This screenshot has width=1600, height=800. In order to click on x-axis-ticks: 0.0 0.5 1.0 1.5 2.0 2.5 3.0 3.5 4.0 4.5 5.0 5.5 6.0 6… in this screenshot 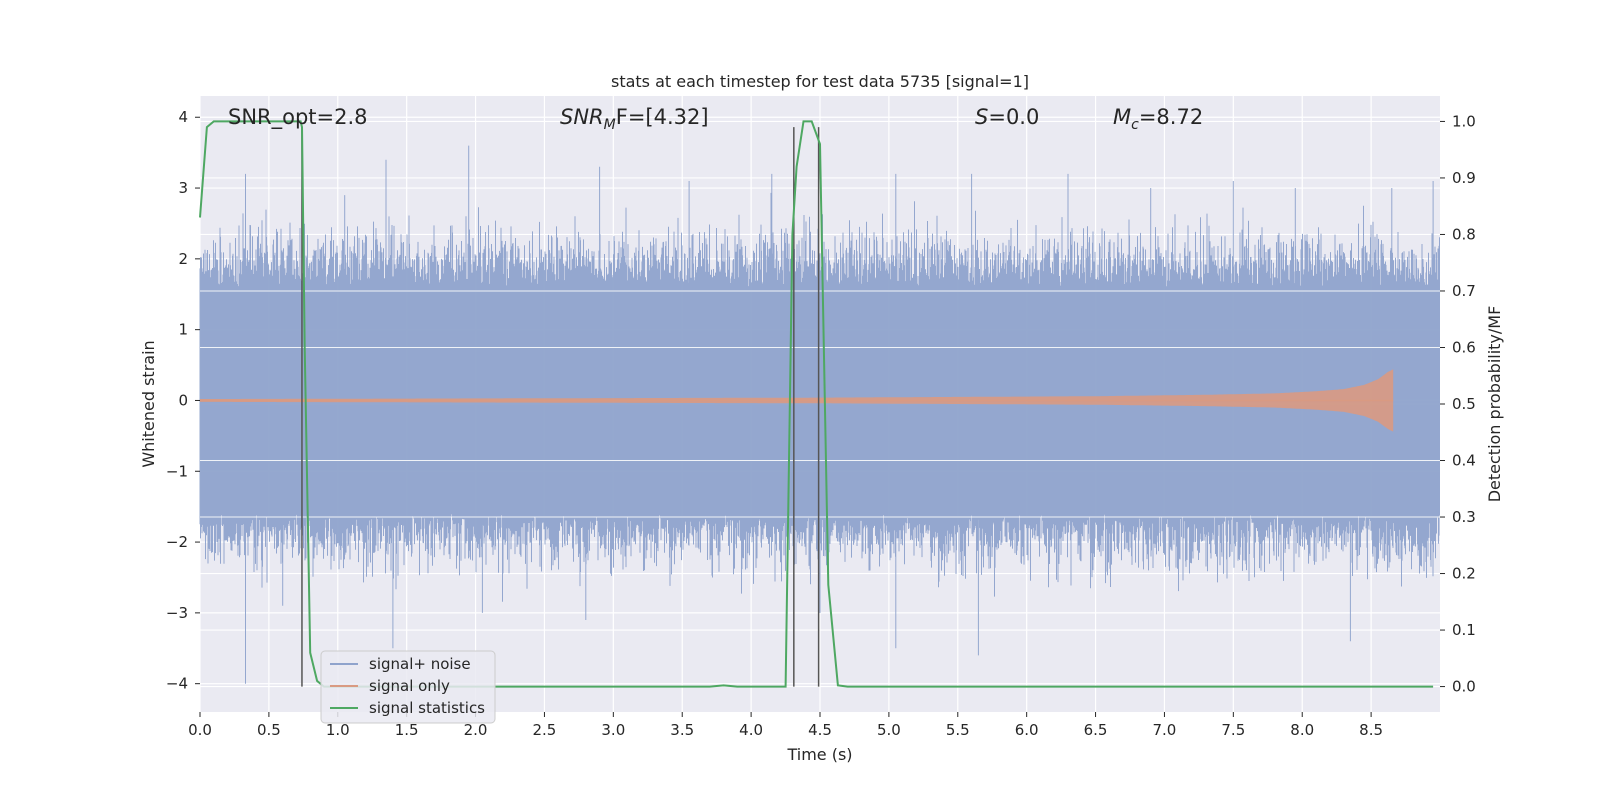, I will do `click(785, 725)`.